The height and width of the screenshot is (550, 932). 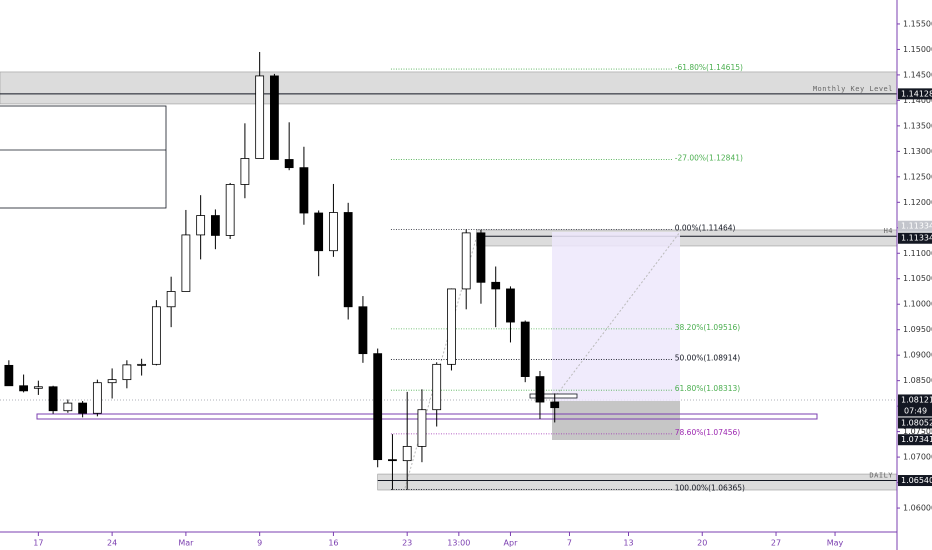 I want to click on y-tick-label: 1.15500, so click(x=917, y=23).